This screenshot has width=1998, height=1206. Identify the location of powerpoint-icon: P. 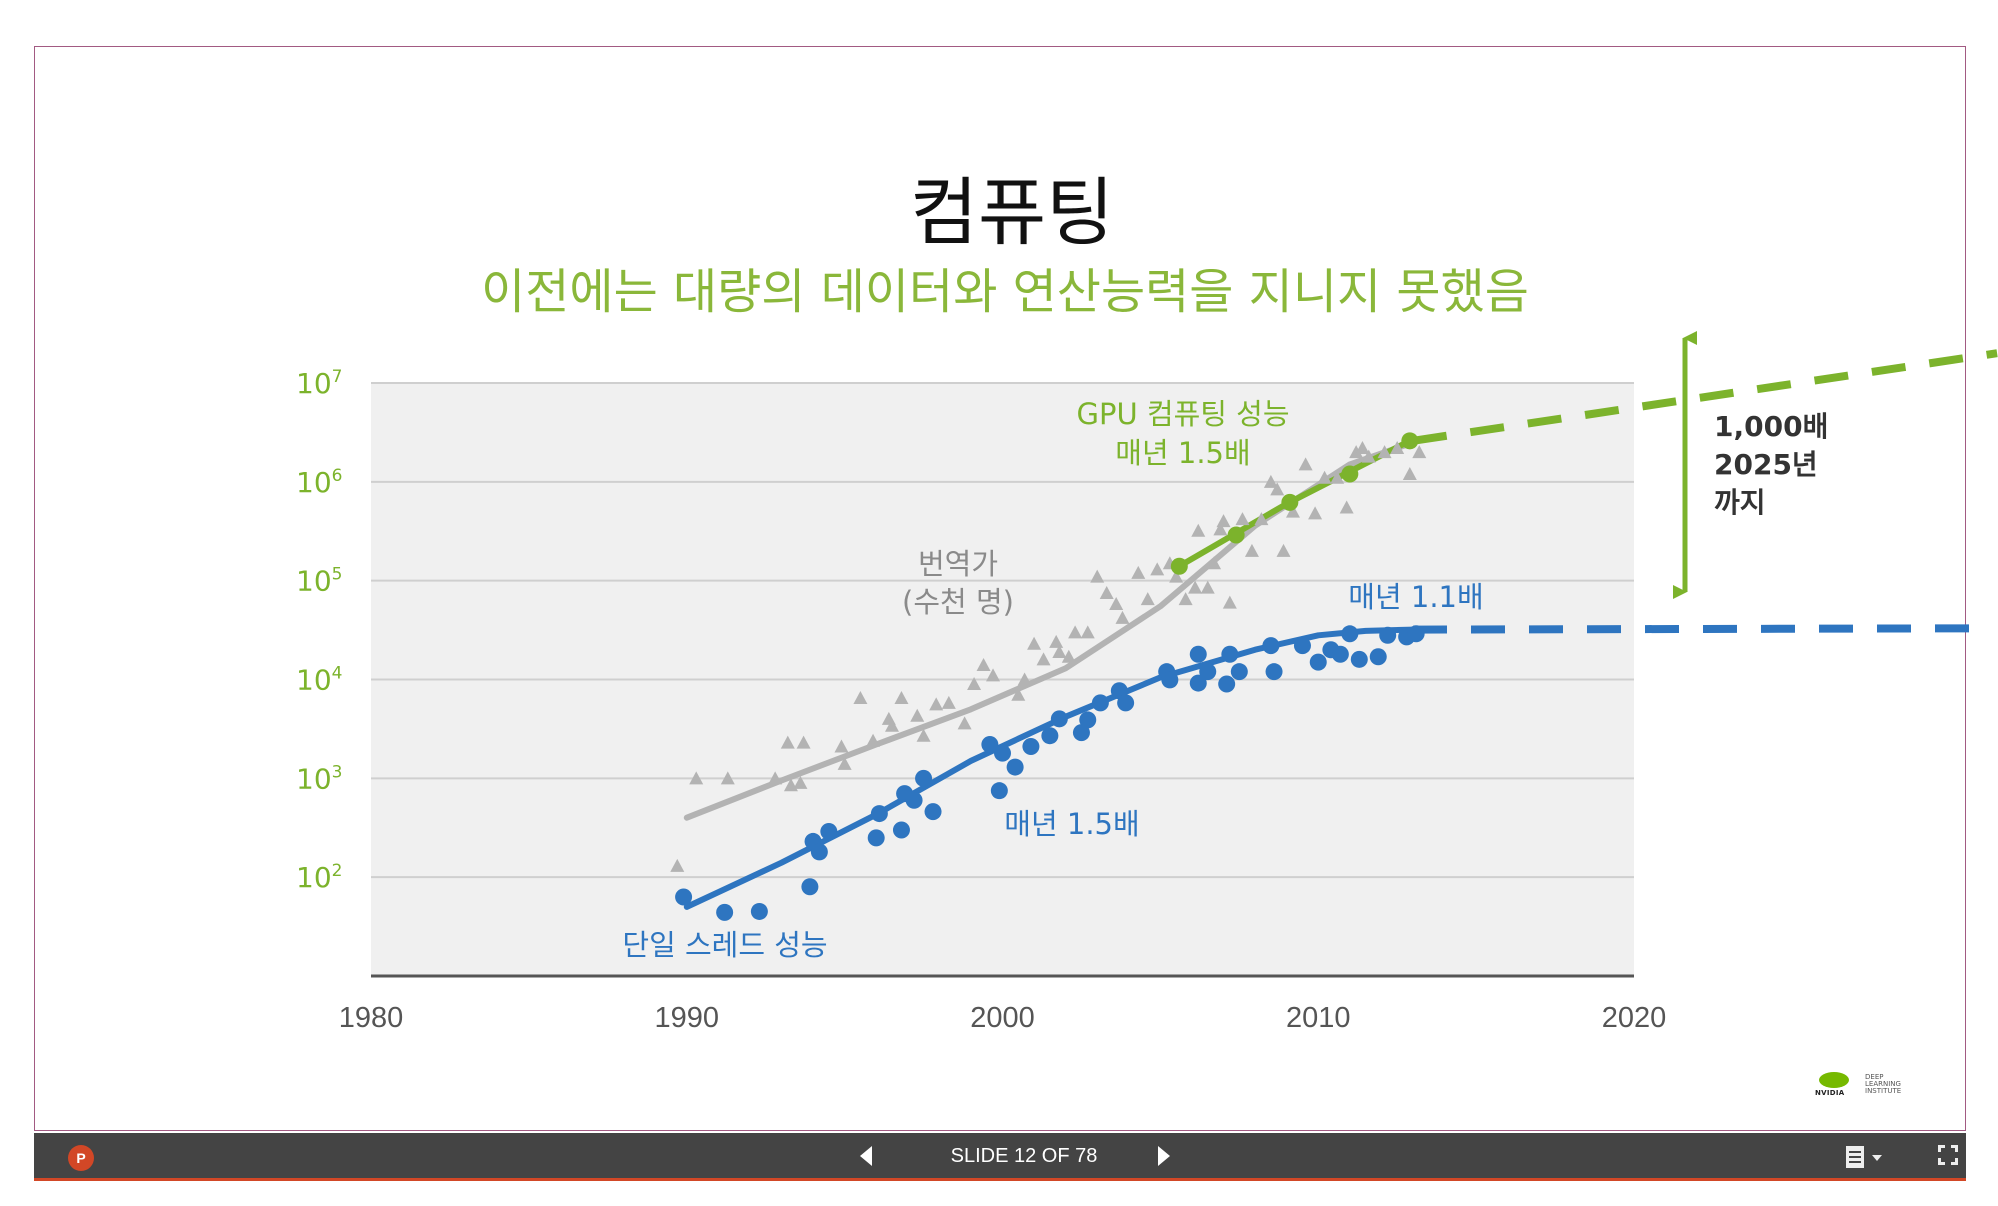
(81, 1158).